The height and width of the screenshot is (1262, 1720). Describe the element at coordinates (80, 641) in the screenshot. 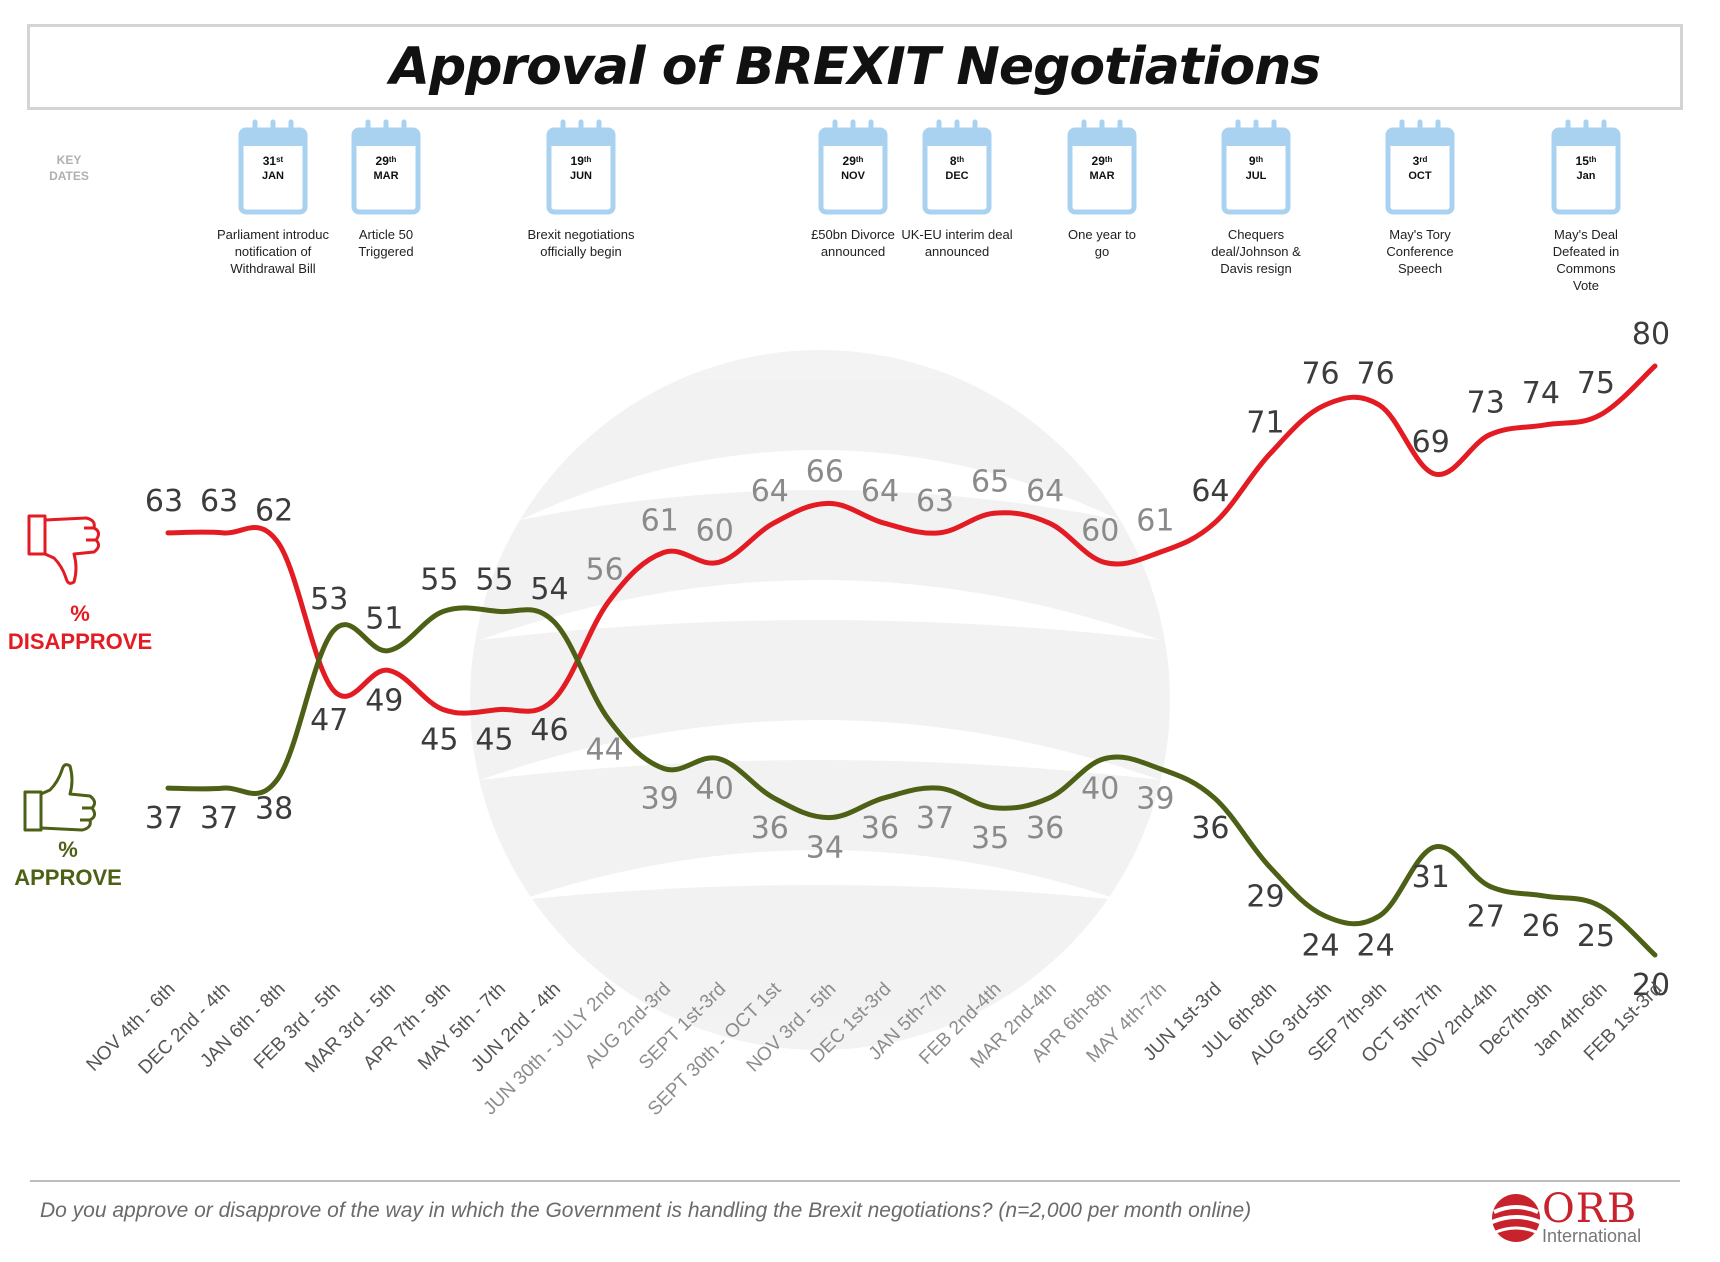

I see `legend-disapprove-text: DISAPPROVE` at that location.